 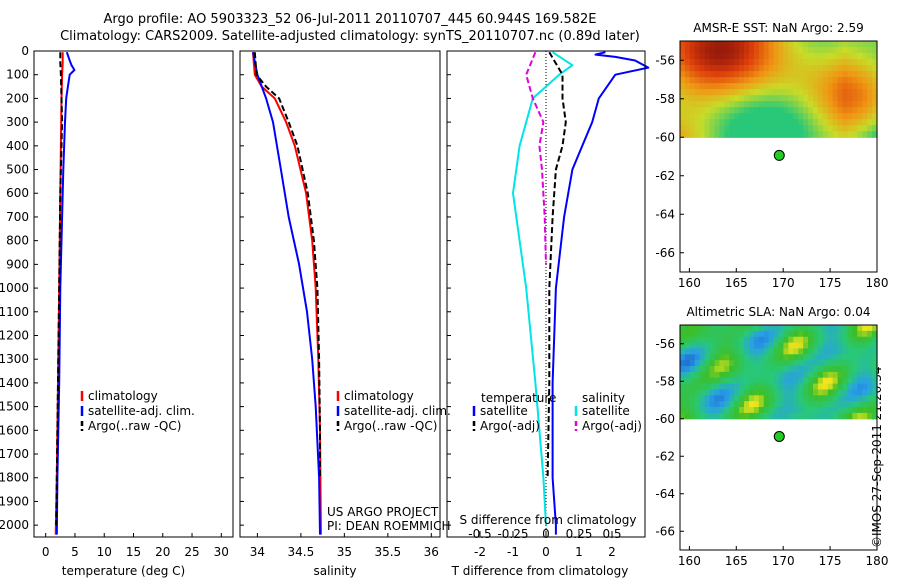 What do you see at coordinates (387, 552) in the screenshot?
I see `sal-xtick-label: 35.5` at bounding box center [387, 552].